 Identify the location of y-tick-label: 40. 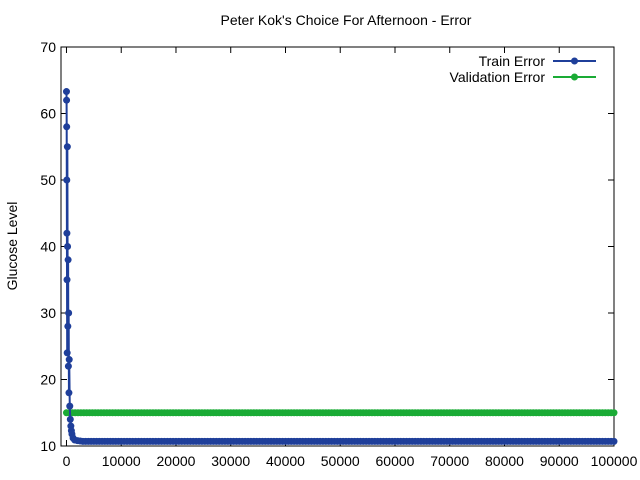
(48, 247).